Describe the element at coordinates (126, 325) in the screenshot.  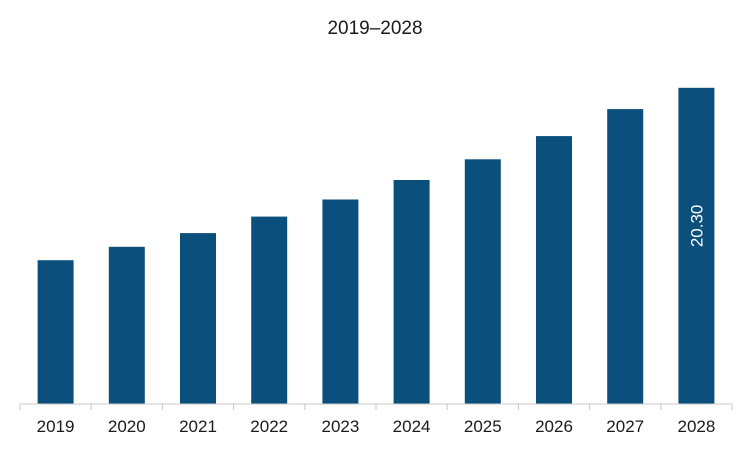
I see `bar-2020` at that location.